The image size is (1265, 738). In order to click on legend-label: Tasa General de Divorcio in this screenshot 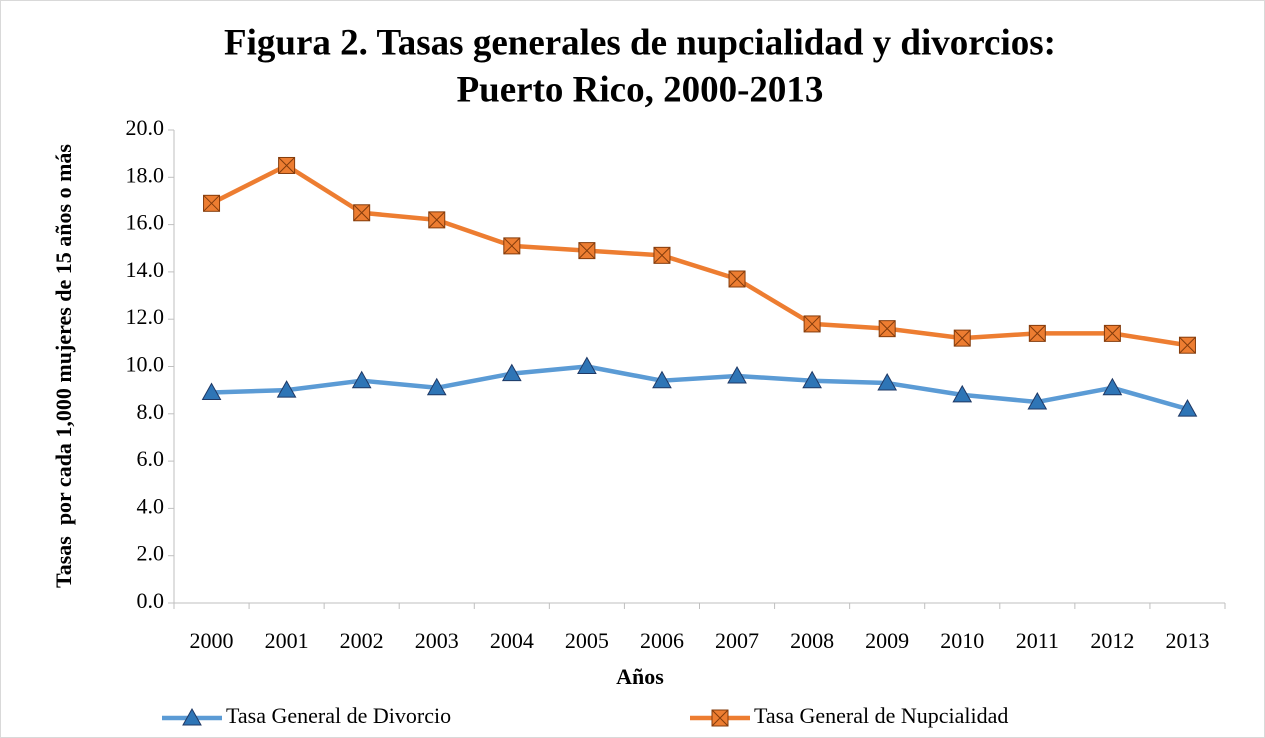, I will do `click(338, 715)`.